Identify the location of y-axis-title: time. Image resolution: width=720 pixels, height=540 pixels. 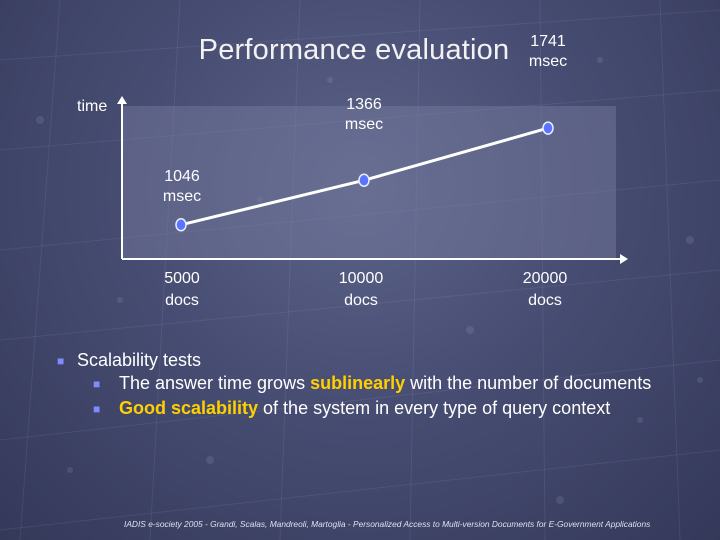
(92, 106).